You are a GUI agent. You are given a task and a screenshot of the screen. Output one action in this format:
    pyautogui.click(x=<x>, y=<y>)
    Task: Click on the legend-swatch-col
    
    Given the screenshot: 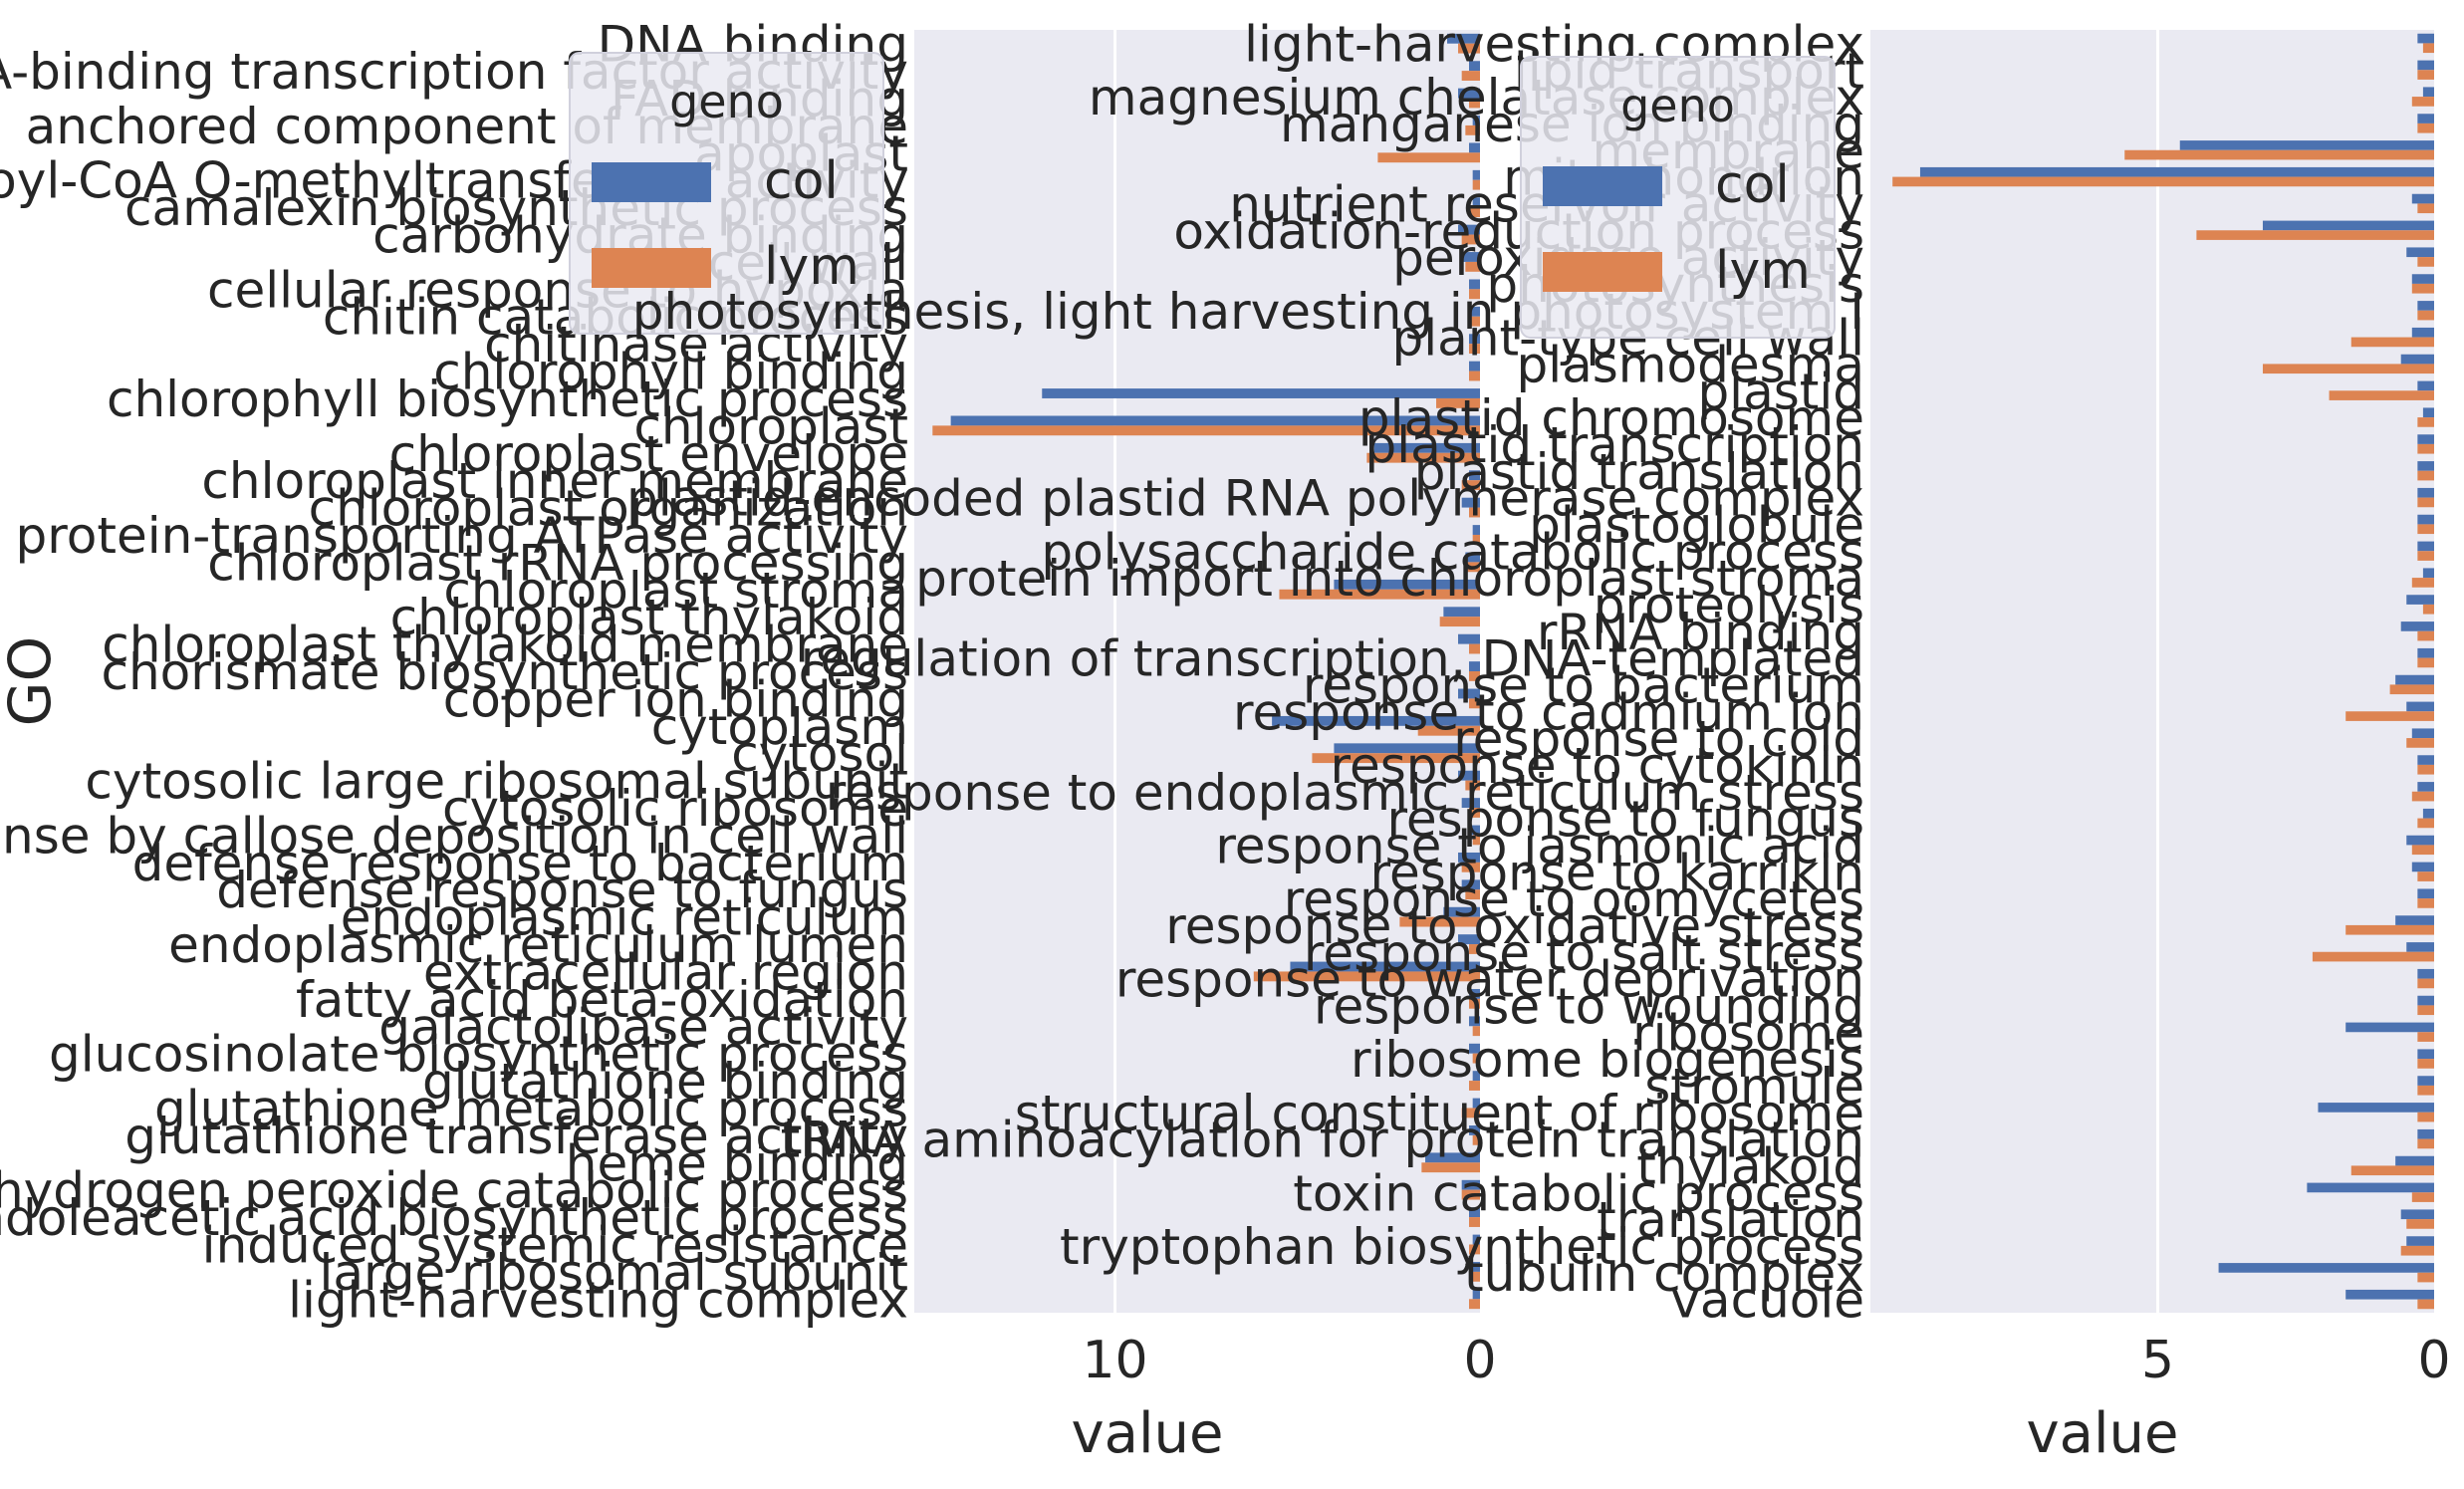 What is the action you would take?
    pyautogui.click(x=1602, y=186)
    